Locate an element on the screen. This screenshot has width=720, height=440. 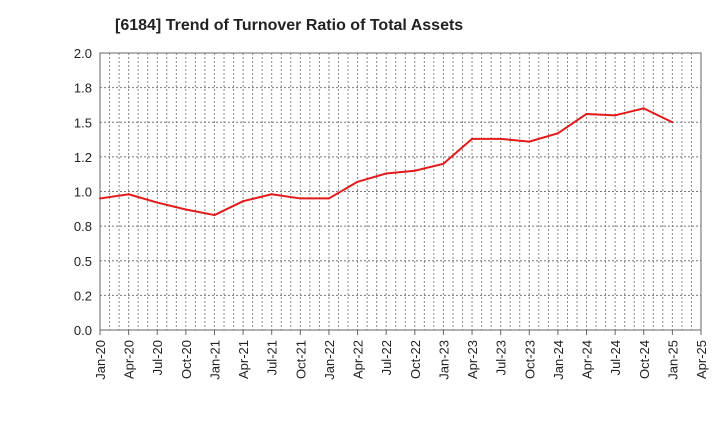
x-tick-label: Jul-20 is located at coordinates (157, 357).